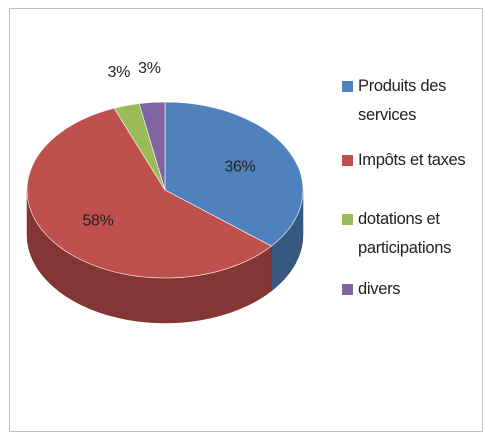 Image resolution: width=489 pixels, height=436 pixels. I want to click on data-label: 58%, so click(97, 220).